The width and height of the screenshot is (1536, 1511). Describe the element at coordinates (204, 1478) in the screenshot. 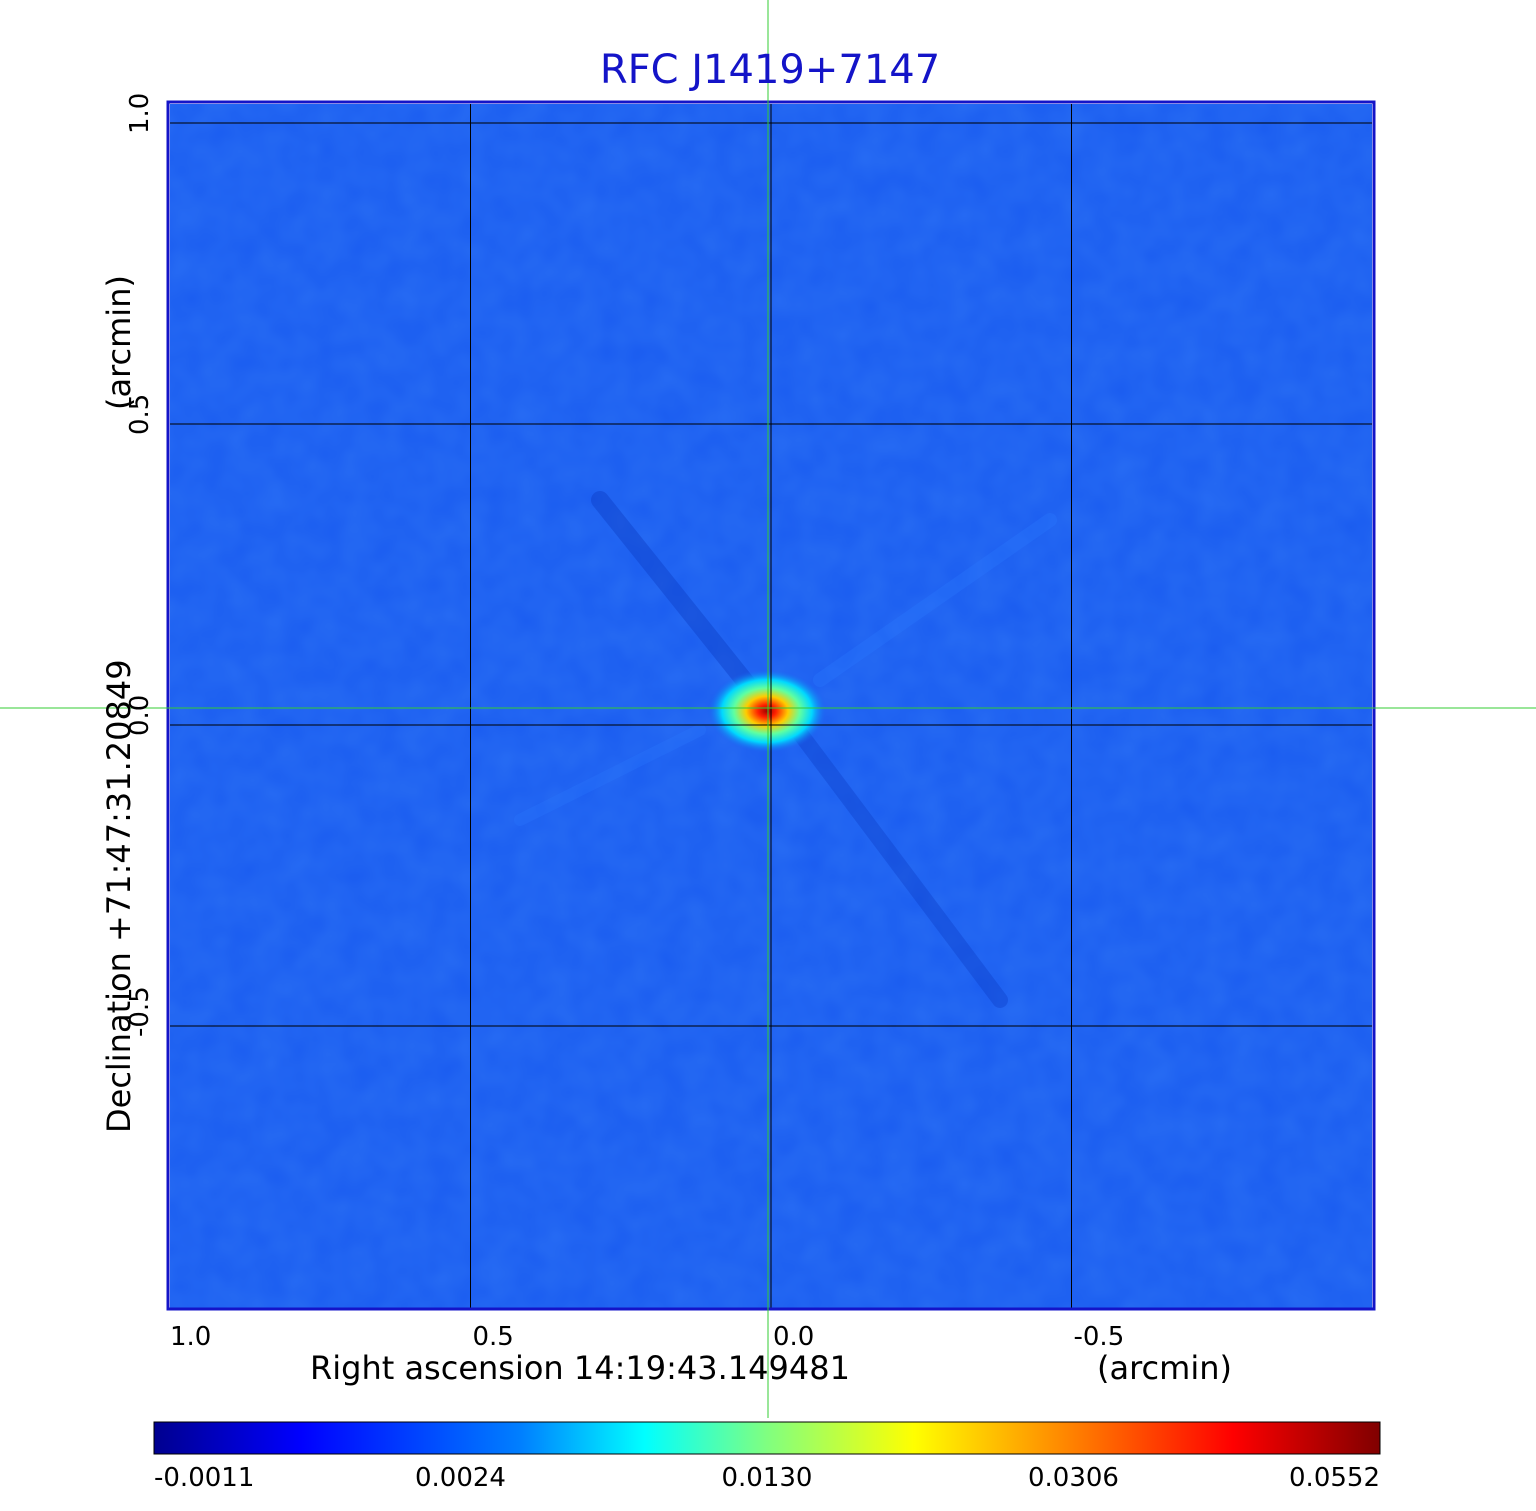

I see `colorbar-tick-label: -0.0011` at that location.